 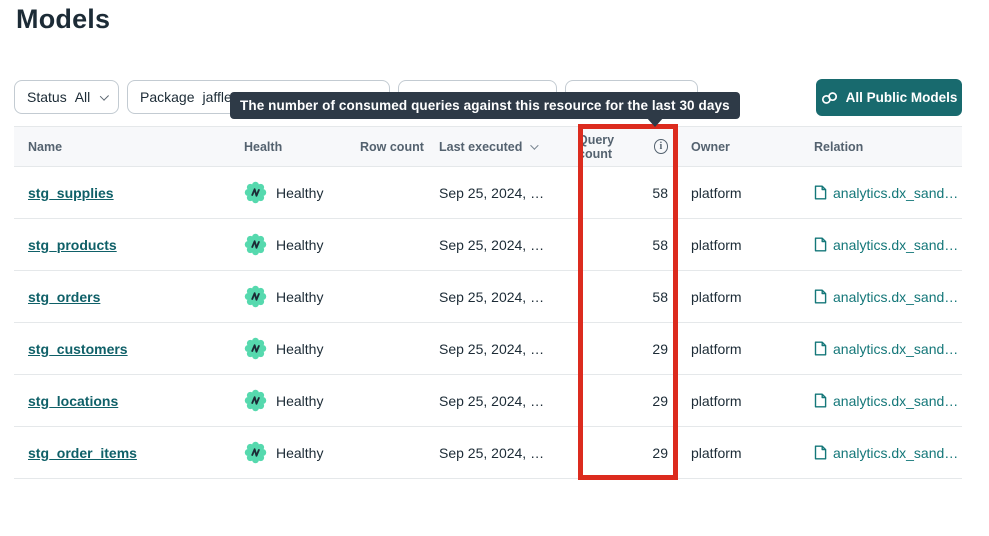 I want to click on package-filter-label: Package, so click(x=167, y=97).